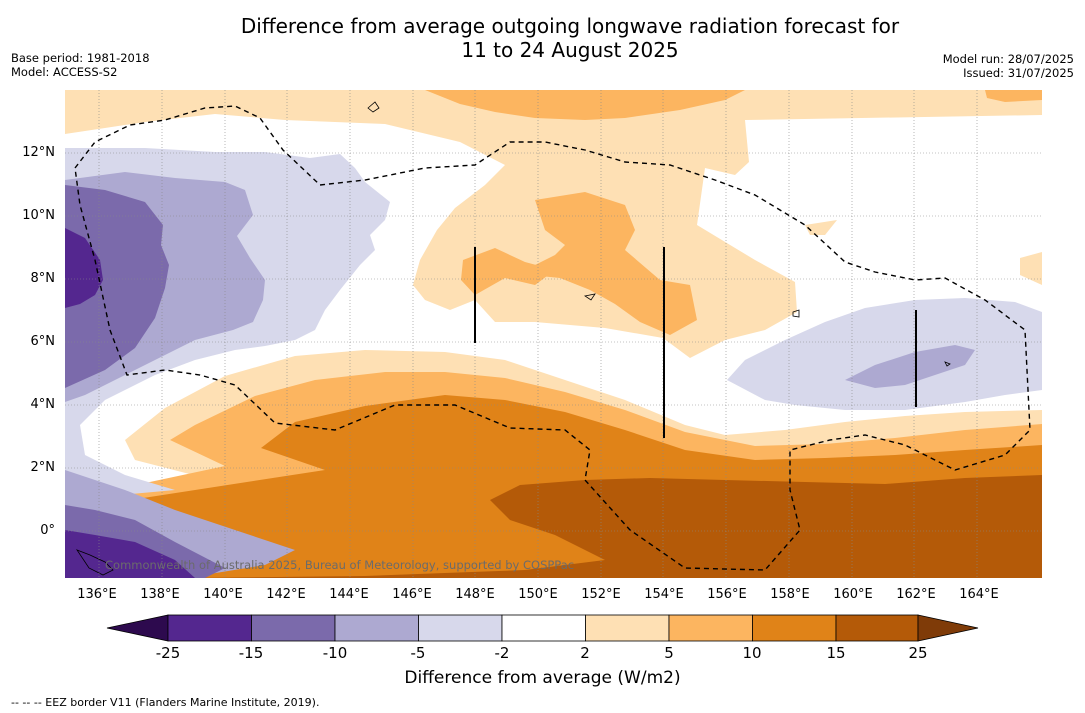 Image resolution: width=1085 pixels, height=713 pixels. What do you see at coordinates (43, 404) in the screenshot?
I see `lat-label-4n: 4°N` at bounding box center [43, 404].